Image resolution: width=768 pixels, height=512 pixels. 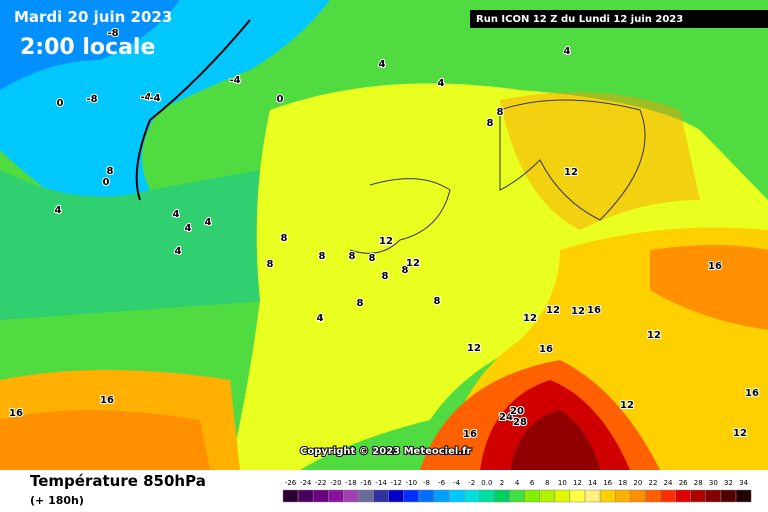 What do you see at coordinates (350, 483) in the screenshot?
I see `scale-label: -18` at bounding box center [350, 483].